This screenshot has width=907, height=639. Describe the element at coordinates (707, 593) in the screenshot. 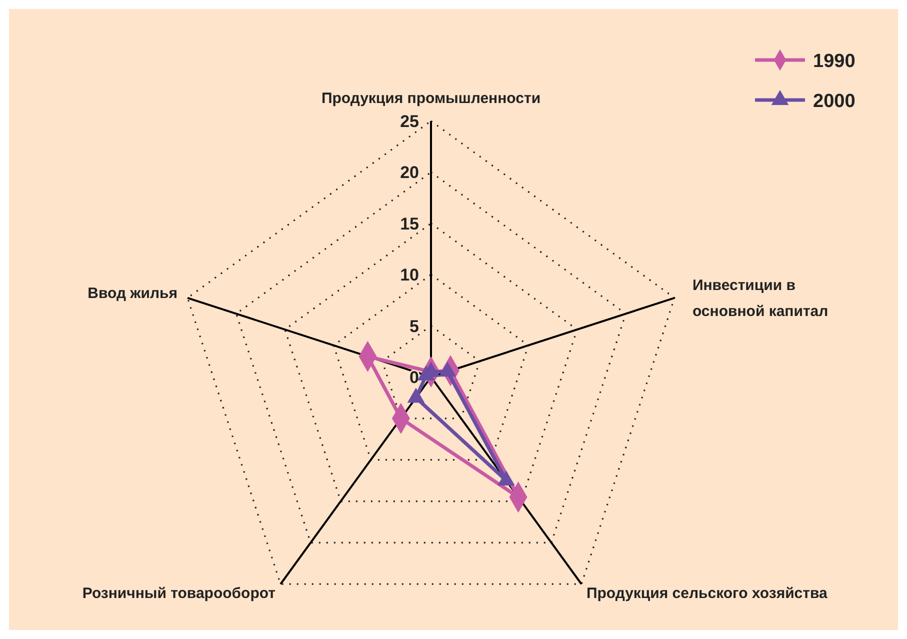

I see `spoke-label: Продукция сельского хозяйства` at that location.